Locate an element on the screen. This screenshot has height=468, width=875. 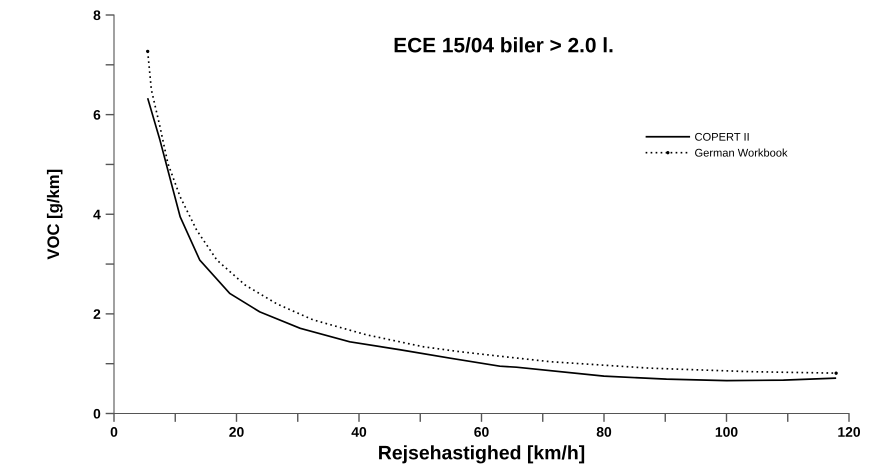
x-tick-label: 0 is located at coordinates (114, 432).